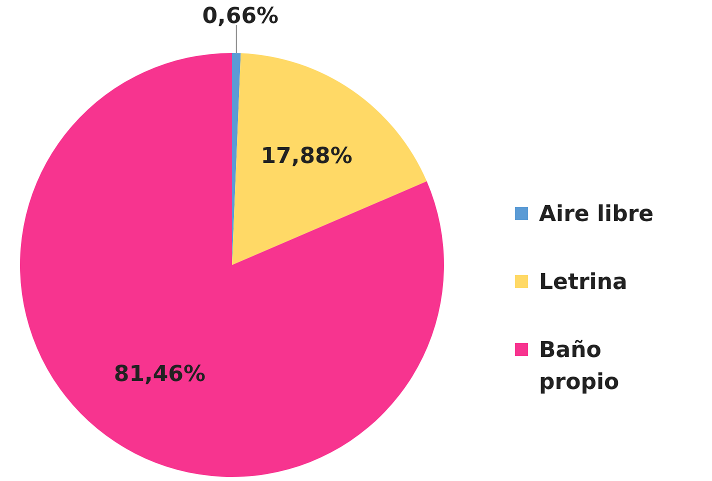  What do you see at coordinates (160, 374) in the screenshot?
I see `data-label: 81,46%` at bounding box center [160, 374].